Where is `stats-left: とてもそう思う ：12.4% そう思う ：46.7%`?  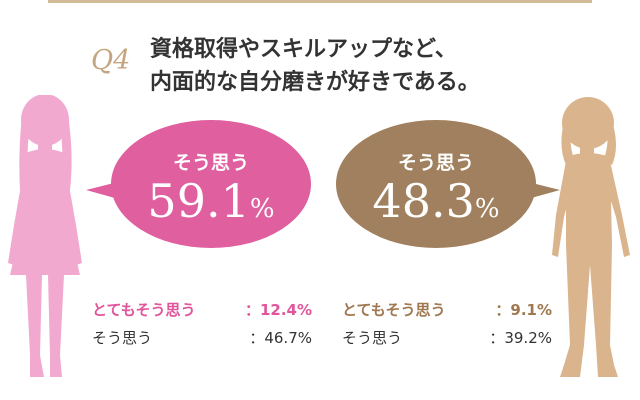
stats-left: とてもそう思う ：12.4% そう思う ：46.7% is located at coordinates (202, 324).